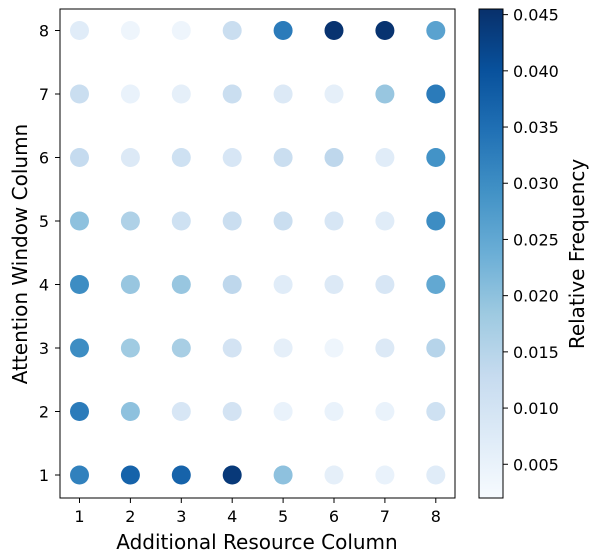 This screenshot has width=592, height=558. Describe the element at coordinates (334, 94) in the screenshot. I see `data-point-x6-y7` at that location.